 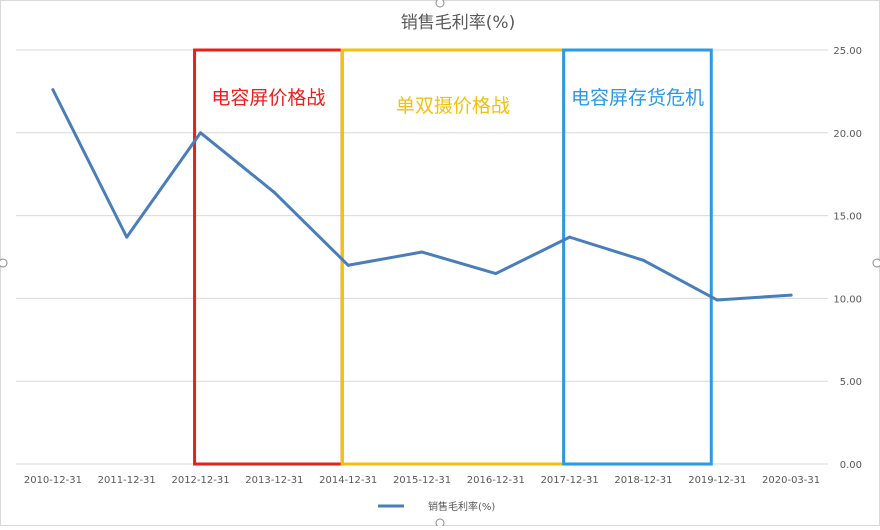 What do you see at coordinates (847, 299) in the screenshot?
I see `y-tick-label: 10.00` at bounding box center [847, 299].